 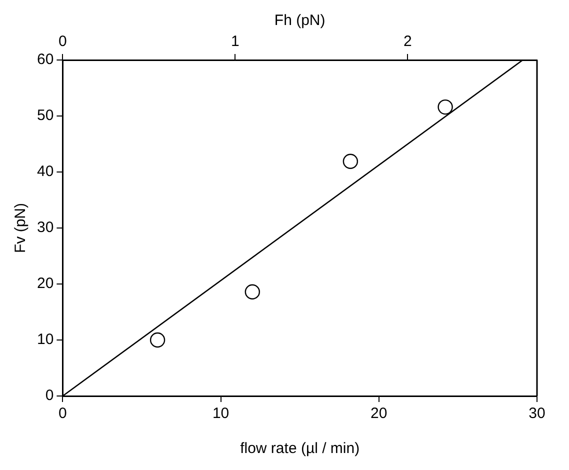 I want to click on x-tick-label: 30, so click(x=537, y=413).